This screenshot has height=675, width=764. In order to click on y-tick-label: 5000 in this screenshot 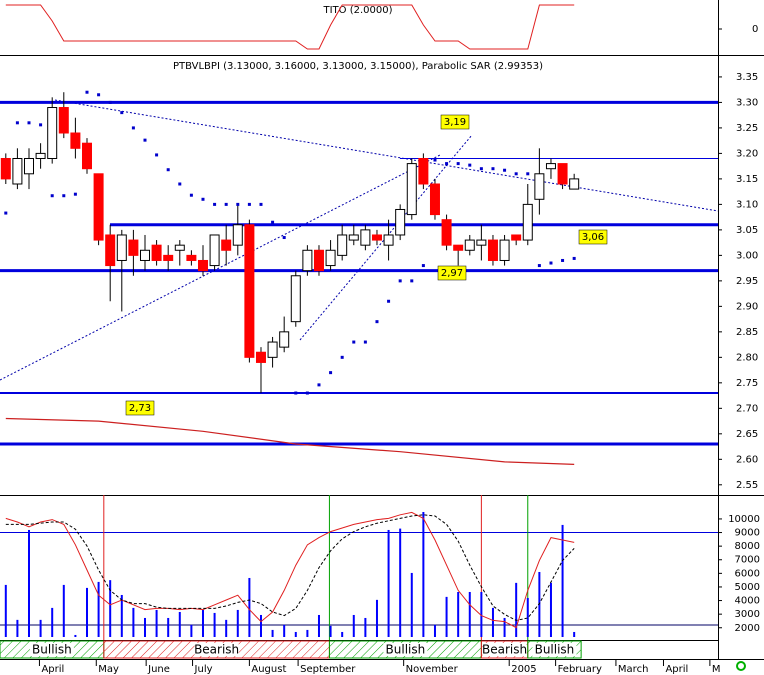, I will do `click(747, 587)`.